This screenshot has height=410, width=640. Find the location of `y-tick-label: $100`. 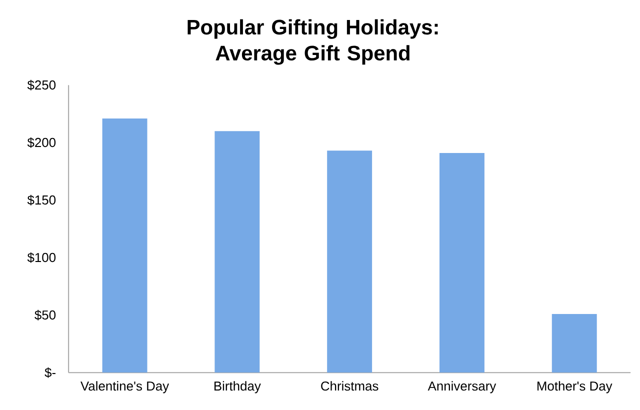

y-tick-label: $100 is located at coordinates (41, 257).